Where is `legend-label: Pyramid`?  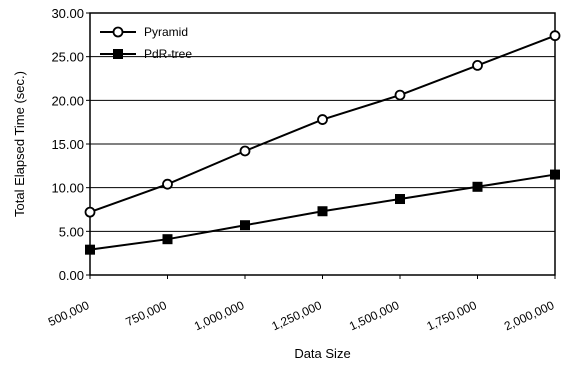
legend-label: Pyramid is located at coordinates (166, 32).